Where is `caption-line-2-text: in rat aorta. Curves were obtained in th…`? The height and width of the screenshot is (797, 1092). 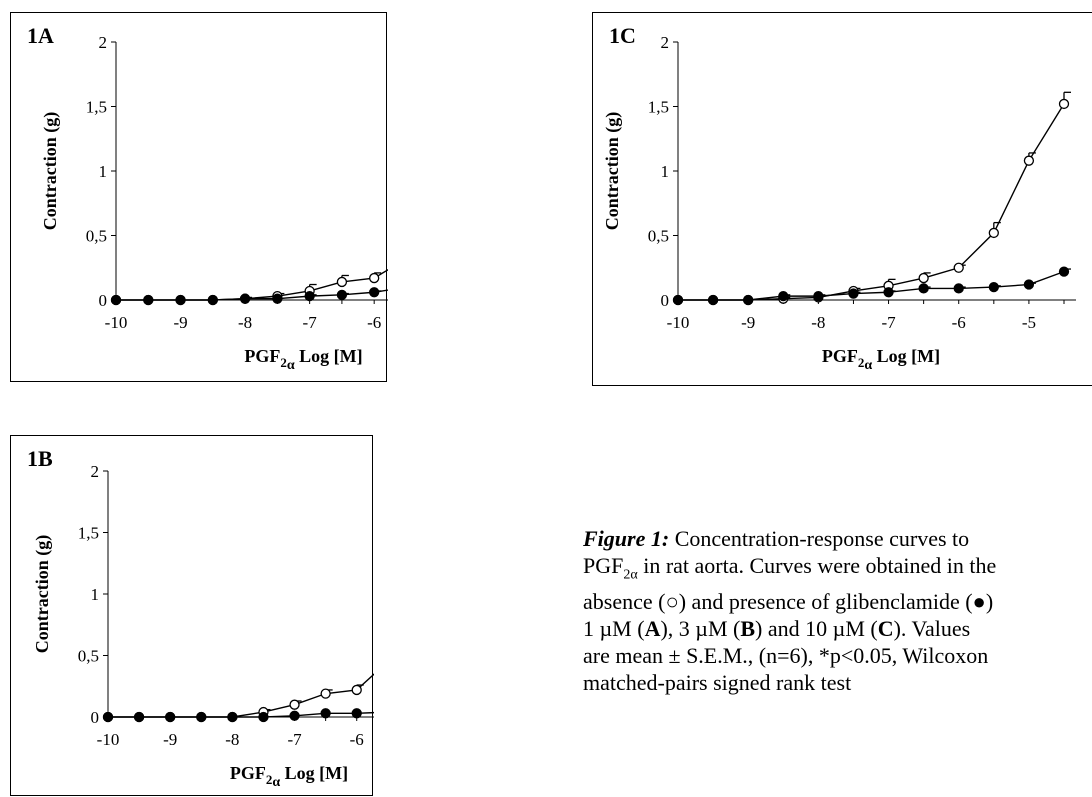 caption-line-2-text: in rat aorta. Curves were obtained in th… is located at coordinates (817, 565).